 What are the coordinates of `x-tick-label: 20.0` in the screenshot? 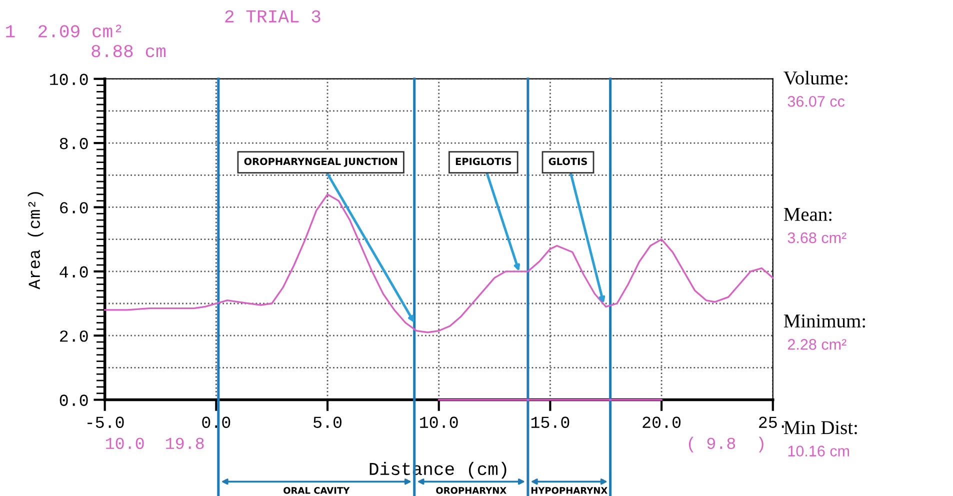 It's located at (661, 422).